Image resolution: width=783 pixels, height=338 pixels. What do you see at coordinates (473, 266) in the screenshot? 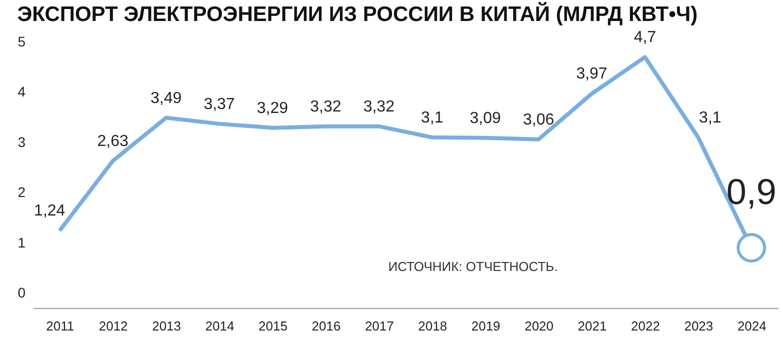
I see `annotation: ИСТОЧНИК: ОТЧЕТНОСТЬ.` at bounding box center [473, 266].